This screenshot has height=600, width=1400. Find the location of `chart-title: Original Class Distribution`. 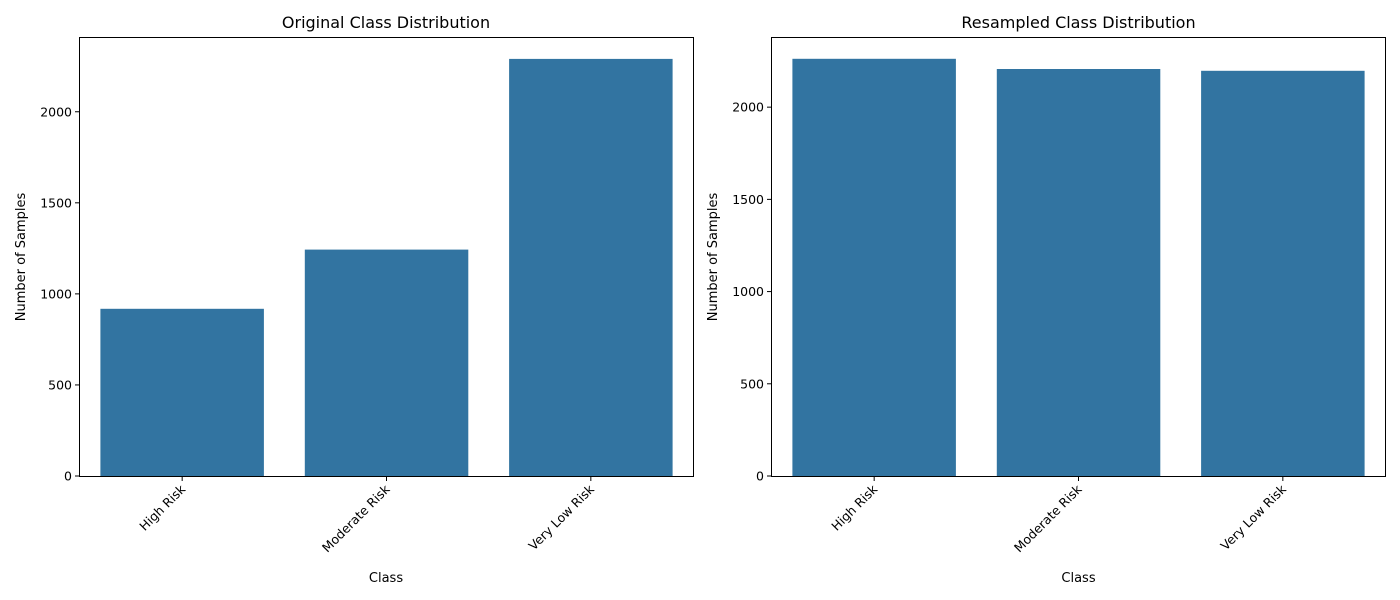

chart-title: Original Class Distribution is located at coordinates (386, 22).